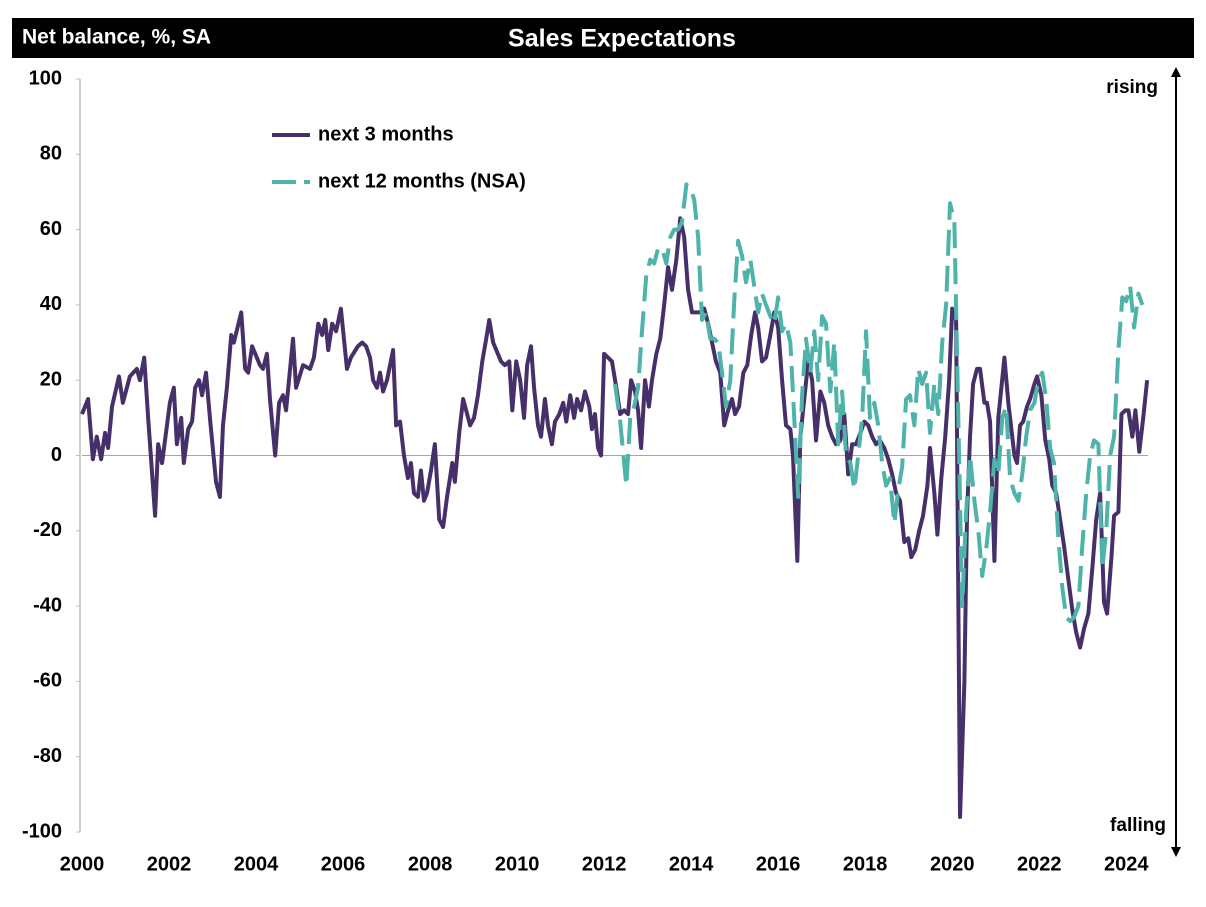 This screenshot has height=907, width=1206. What do you see at coordinates (51, 154) in the screenshot?
I see `y-tick-label: 80` at bounding box center [51, 154].